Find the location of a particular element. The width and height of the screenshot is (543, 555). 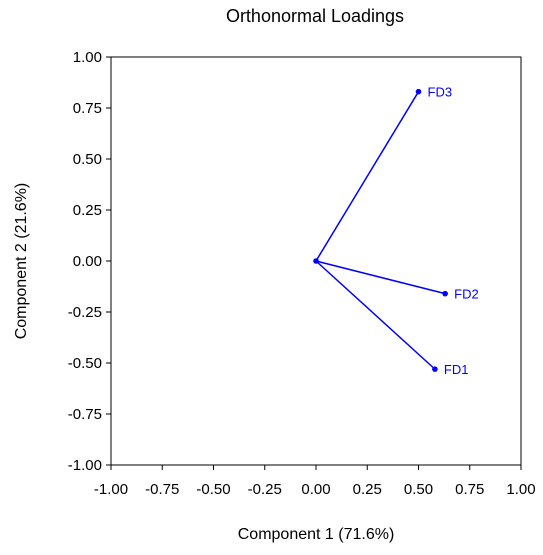

x-tick-label: 0.75 is located at coordinates (469, 489).